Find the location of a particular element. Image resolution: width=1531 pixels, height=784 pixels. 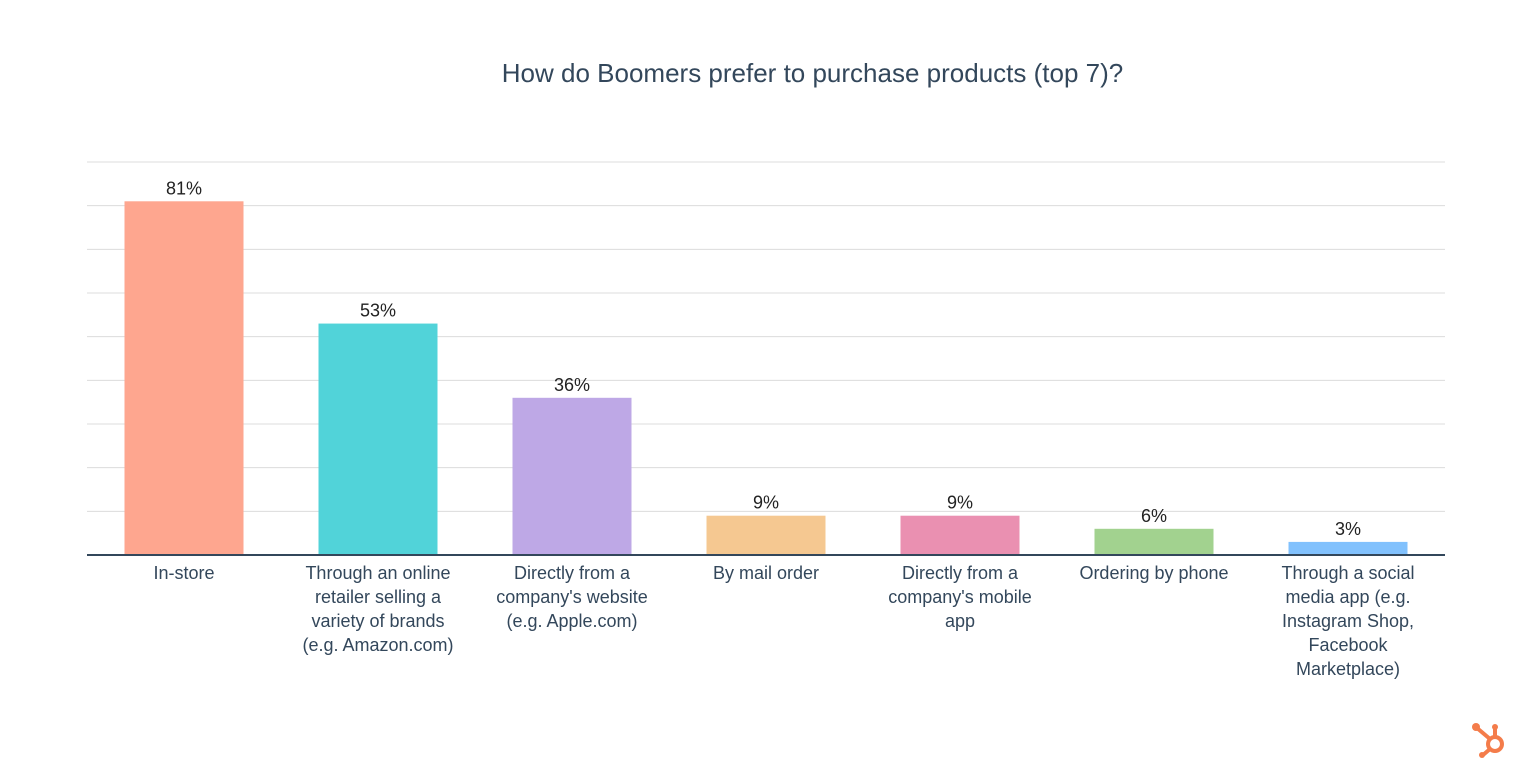

value-label: 3% is located at coordinates (1348, 529).